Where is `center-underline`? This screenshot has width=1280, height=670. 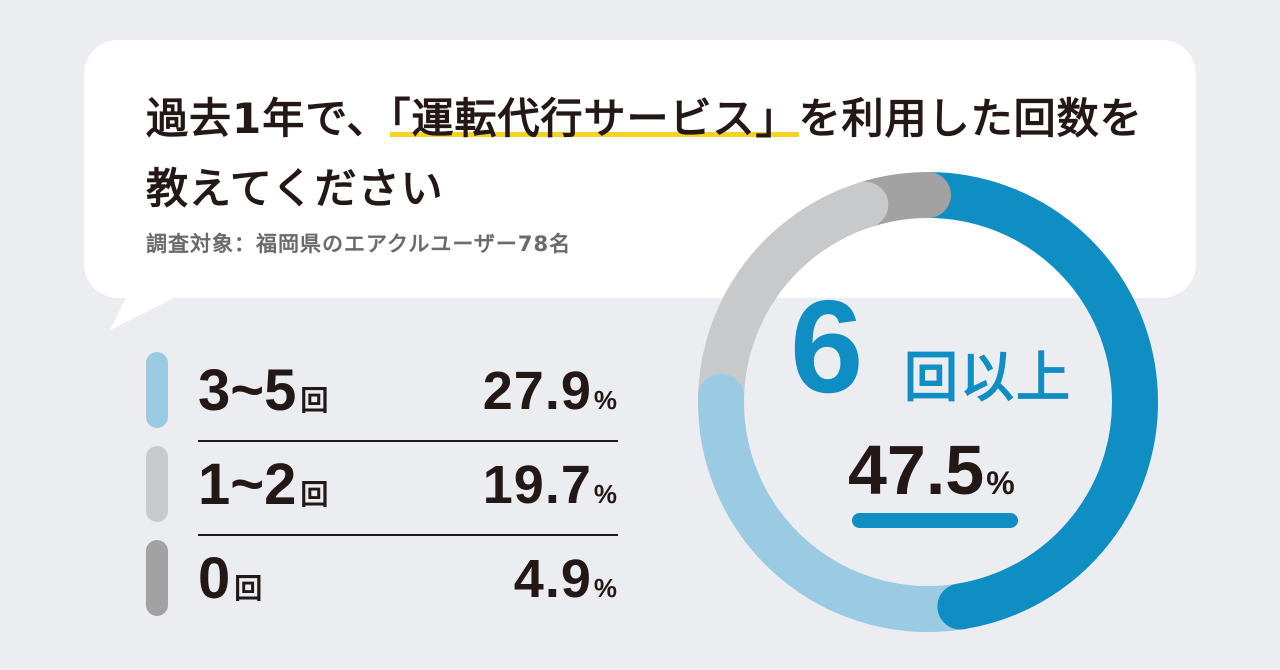 center-underline is located at coordinates (935, 520).